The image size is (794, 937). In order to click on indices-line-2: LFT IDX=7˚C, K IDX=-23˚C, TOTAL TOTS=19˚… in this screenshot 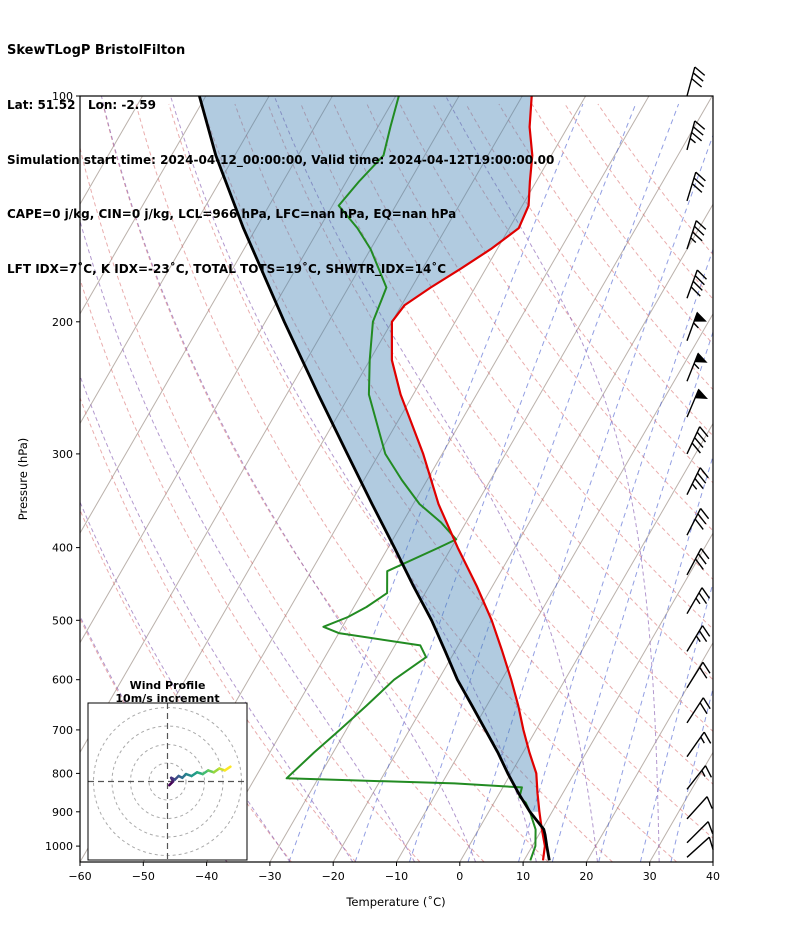, I will do `click(227, 268)`.